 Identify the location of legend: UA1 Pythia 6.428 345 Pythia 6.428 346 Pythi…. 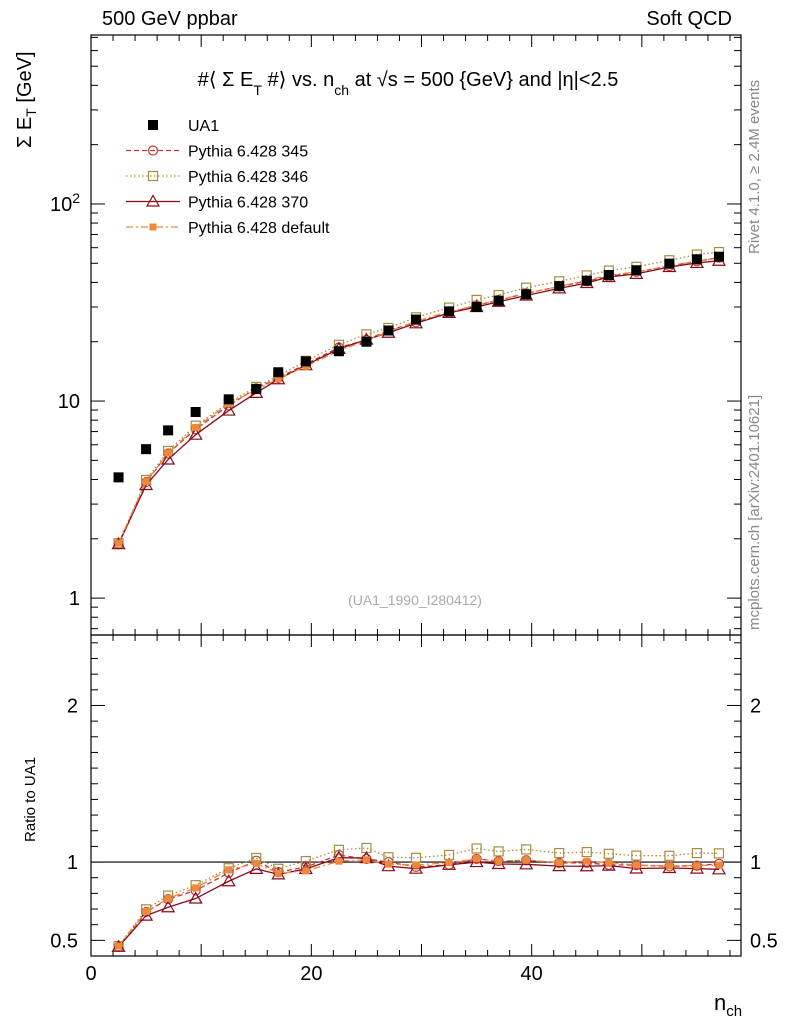
(228, 177).